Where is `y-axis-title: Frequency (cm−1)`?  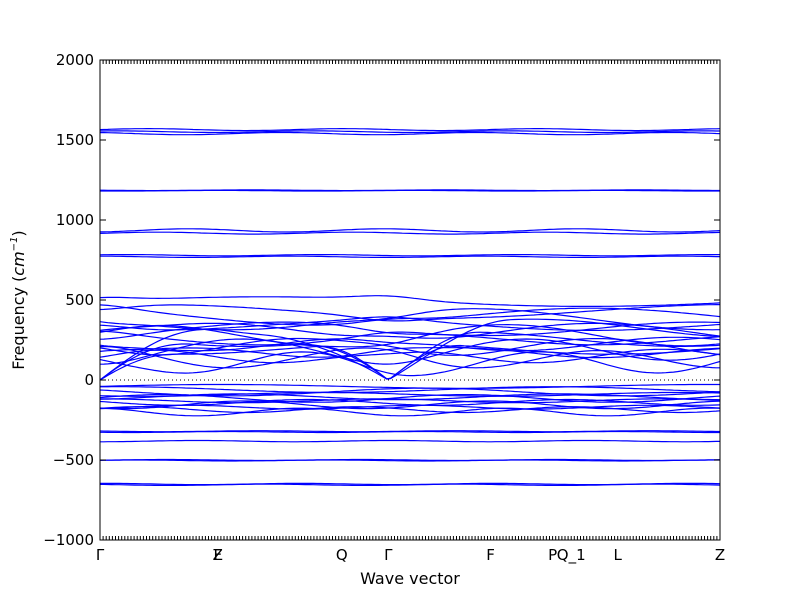 y-axis-title: Frequency (cm−1) is located at coordinates (18, 299).